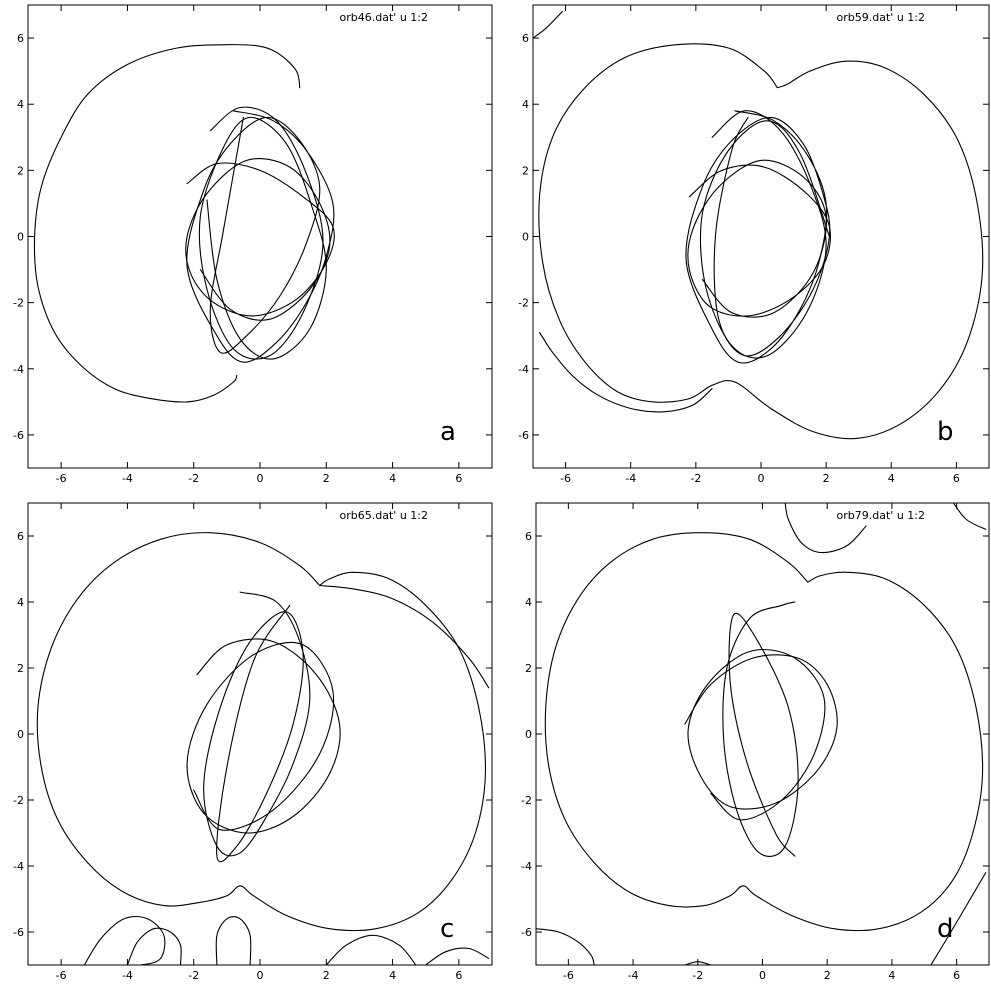 This screenshot has height=987, width=991. Describe the element at coordinates (945, 929) in the screenshot. I see `panel-letter: d` at that location.